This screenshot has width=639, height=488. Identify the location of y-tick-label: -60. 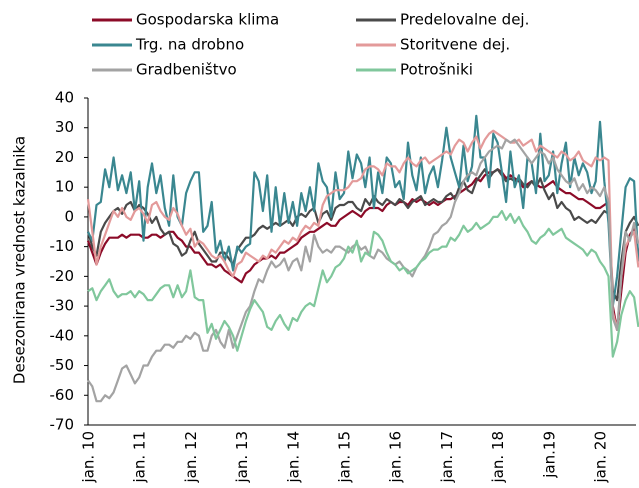
(62, 395).